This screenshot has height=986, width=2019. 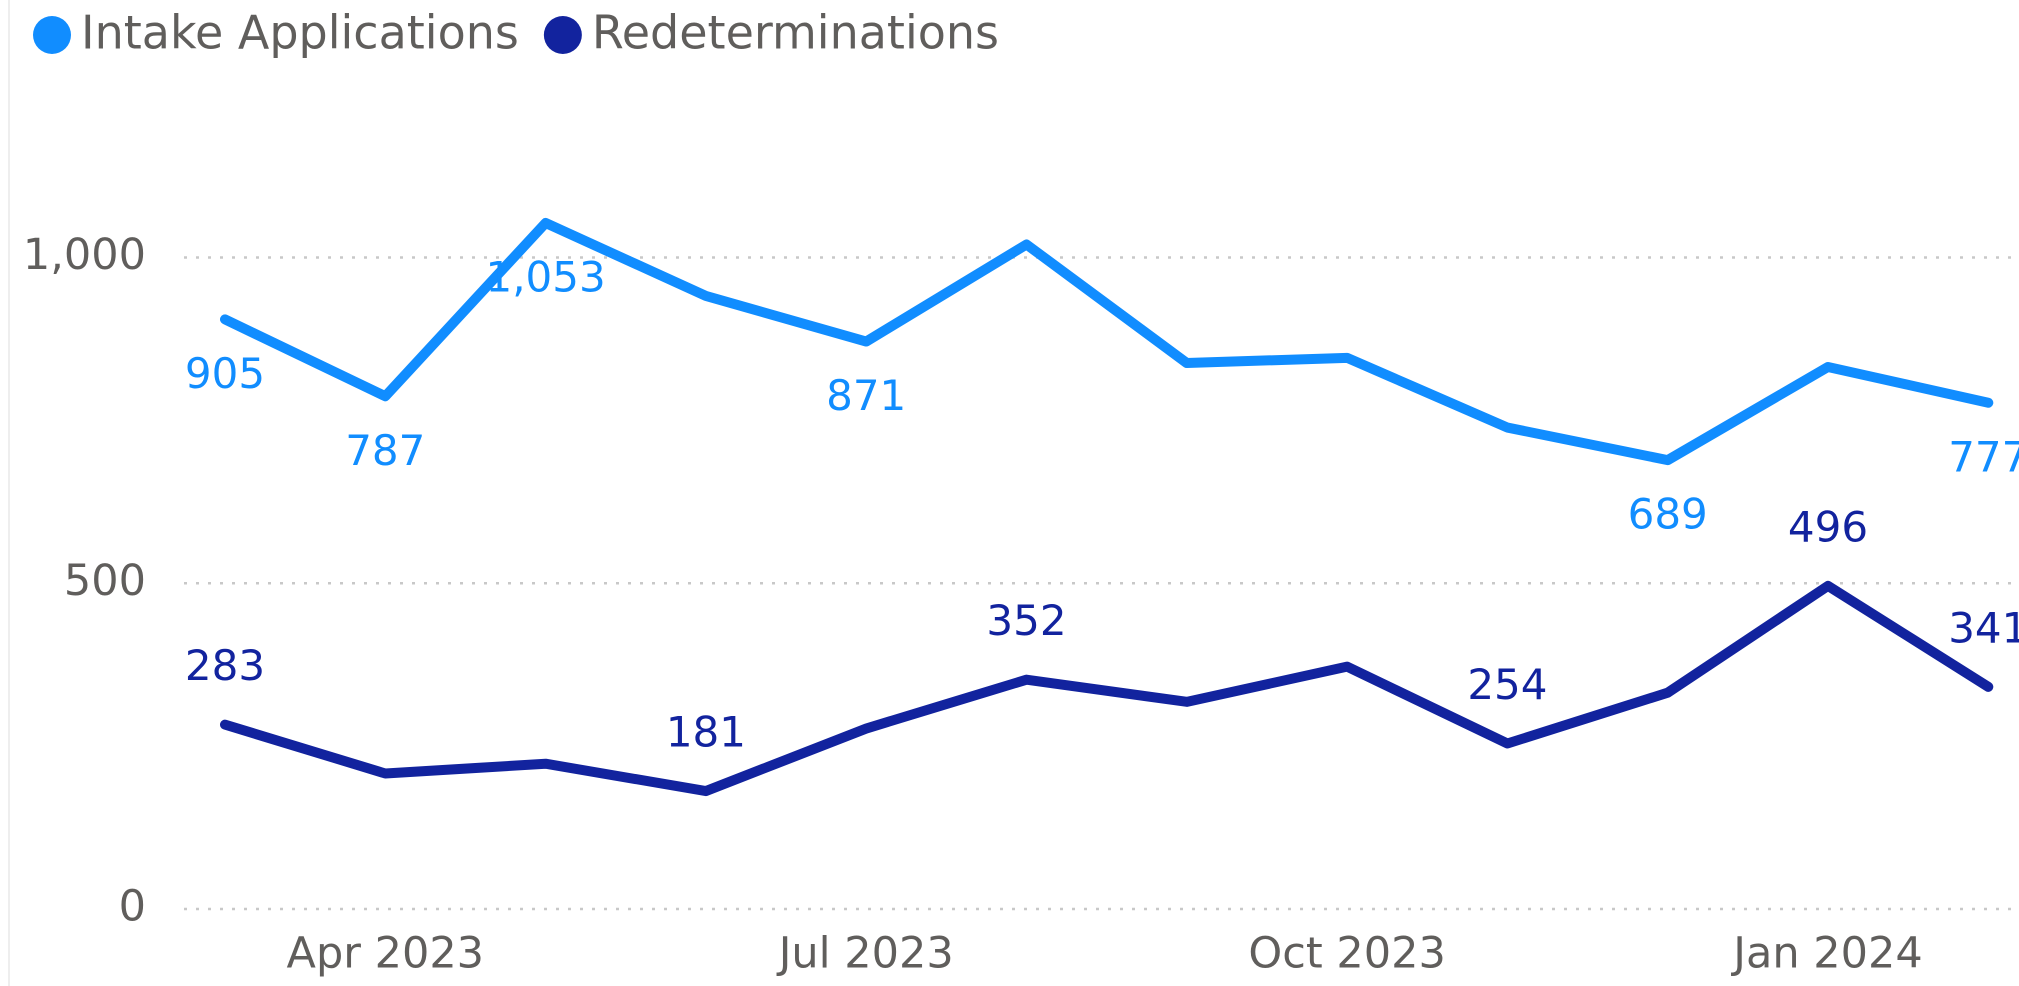 I want to click on x-tick-label: Apr 2023, so click(x=386, y=954).